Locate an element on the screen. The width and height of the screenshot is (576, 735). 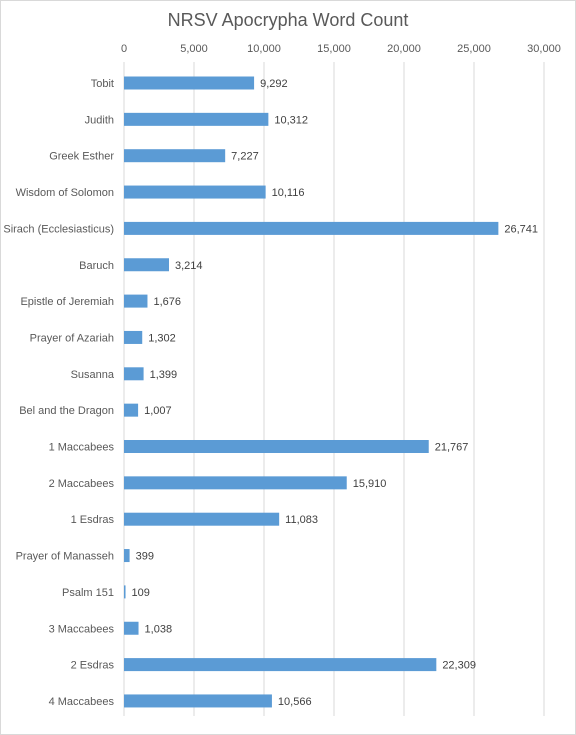
data-label: 399 is located at coordinates (145, 557).